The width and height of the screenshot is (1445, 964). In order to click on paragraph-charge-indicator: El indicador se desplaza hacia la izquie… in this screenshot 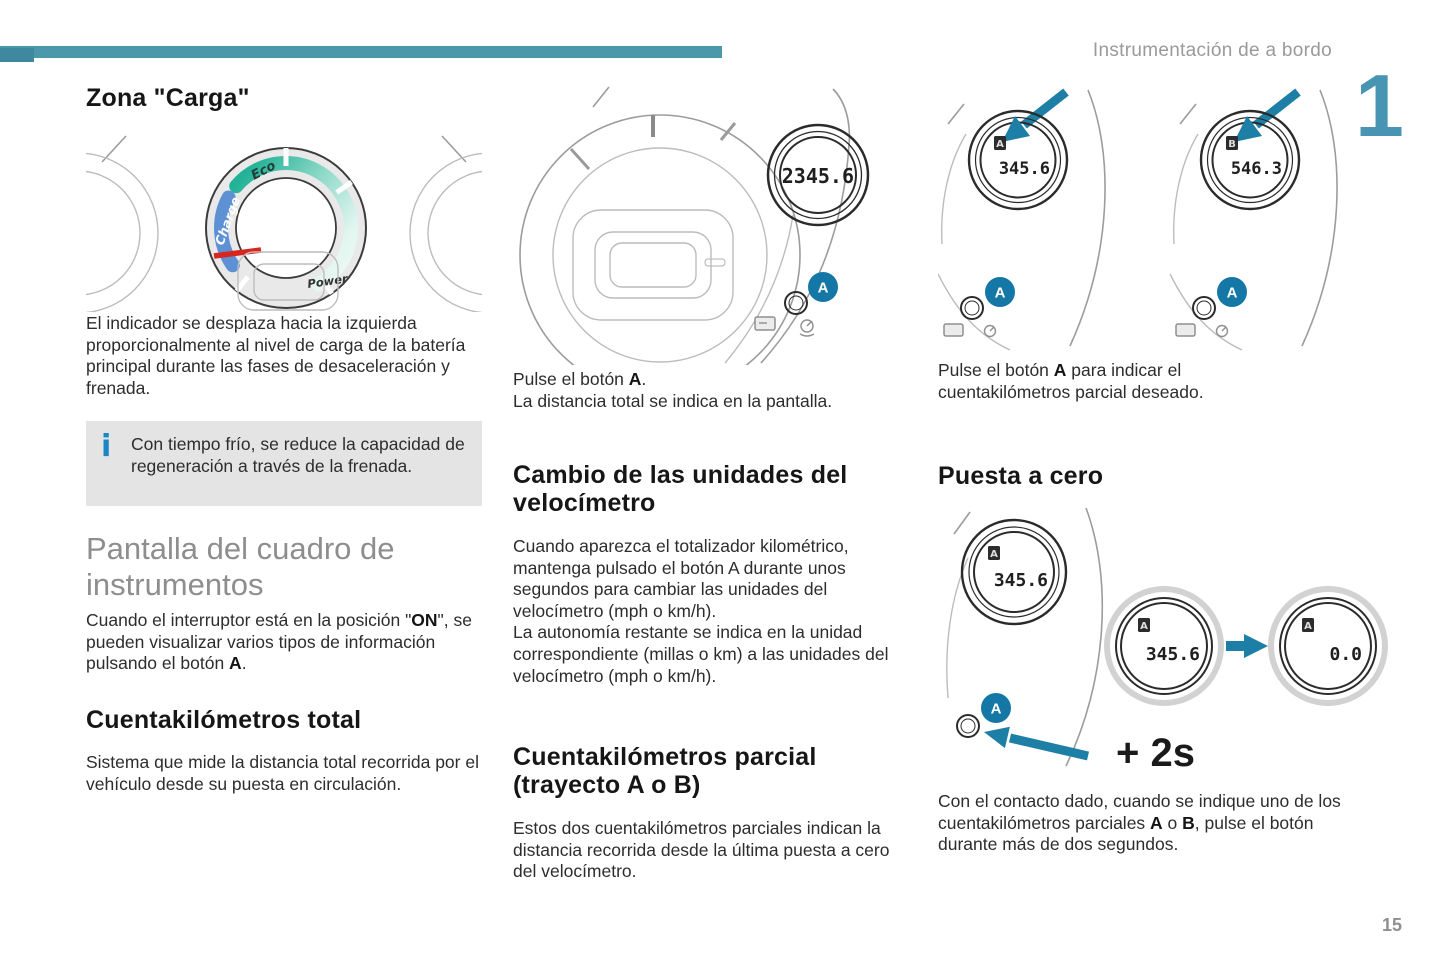, I will do `click(276, 355)`.